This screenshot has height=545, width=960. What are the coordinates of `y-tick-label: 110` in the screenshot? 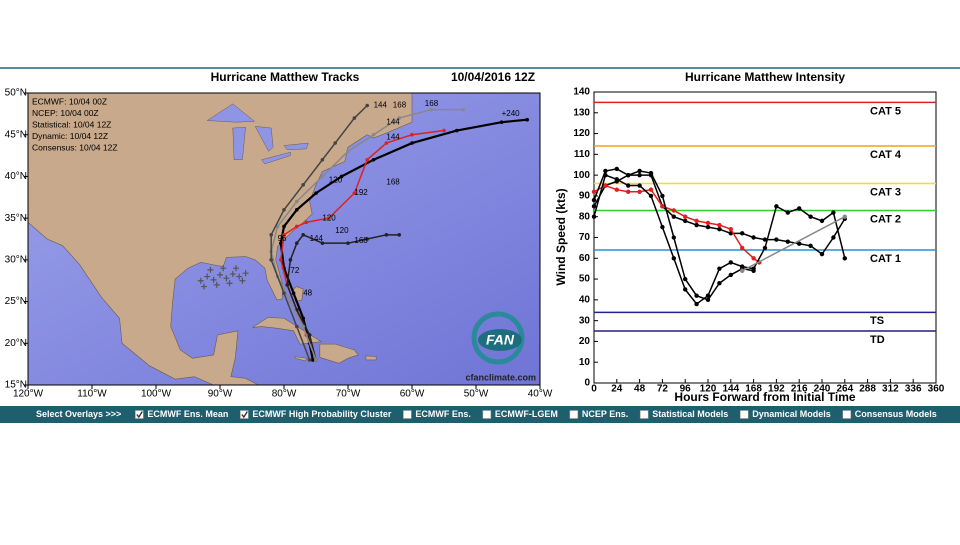 It's located at (582, 154).